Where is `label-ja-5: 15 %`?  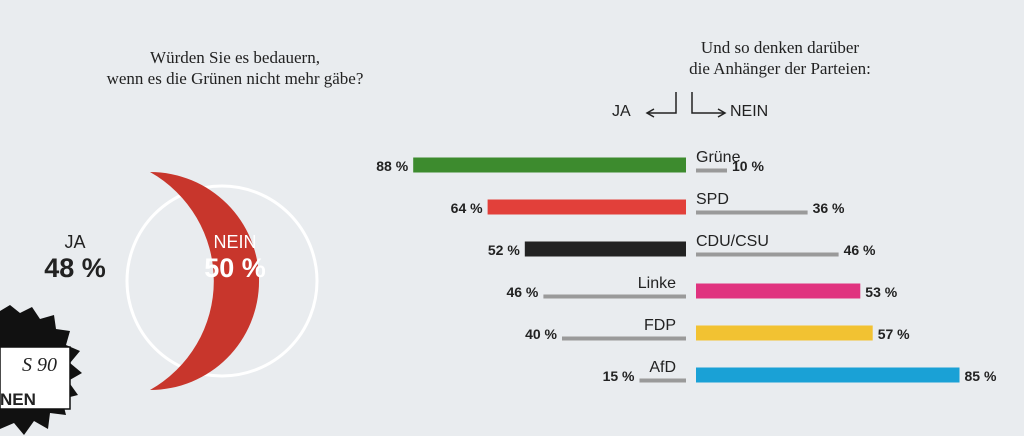 label-ja-5: 15 % is located at coordinates (619, 376).